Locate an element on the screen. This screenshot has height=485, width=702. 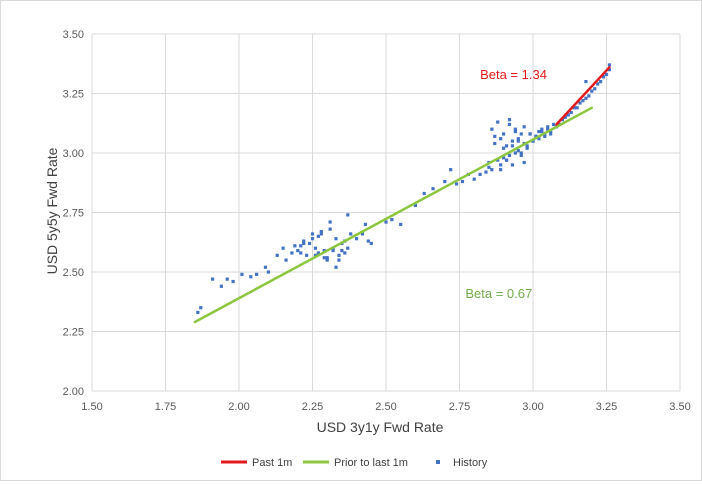
x-axis-ticks: 1.50 1.75 2.00 2.25 2.50 2.75 3.00 3.25 3.50 is located at coordinates (385, 407).